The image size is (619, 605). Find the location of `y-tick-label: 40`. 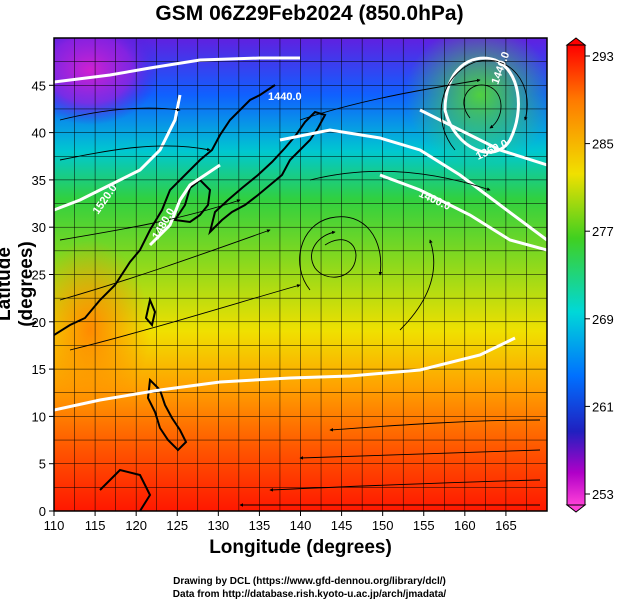

y-tick-label: 40 is located at coordinates (39, 133).